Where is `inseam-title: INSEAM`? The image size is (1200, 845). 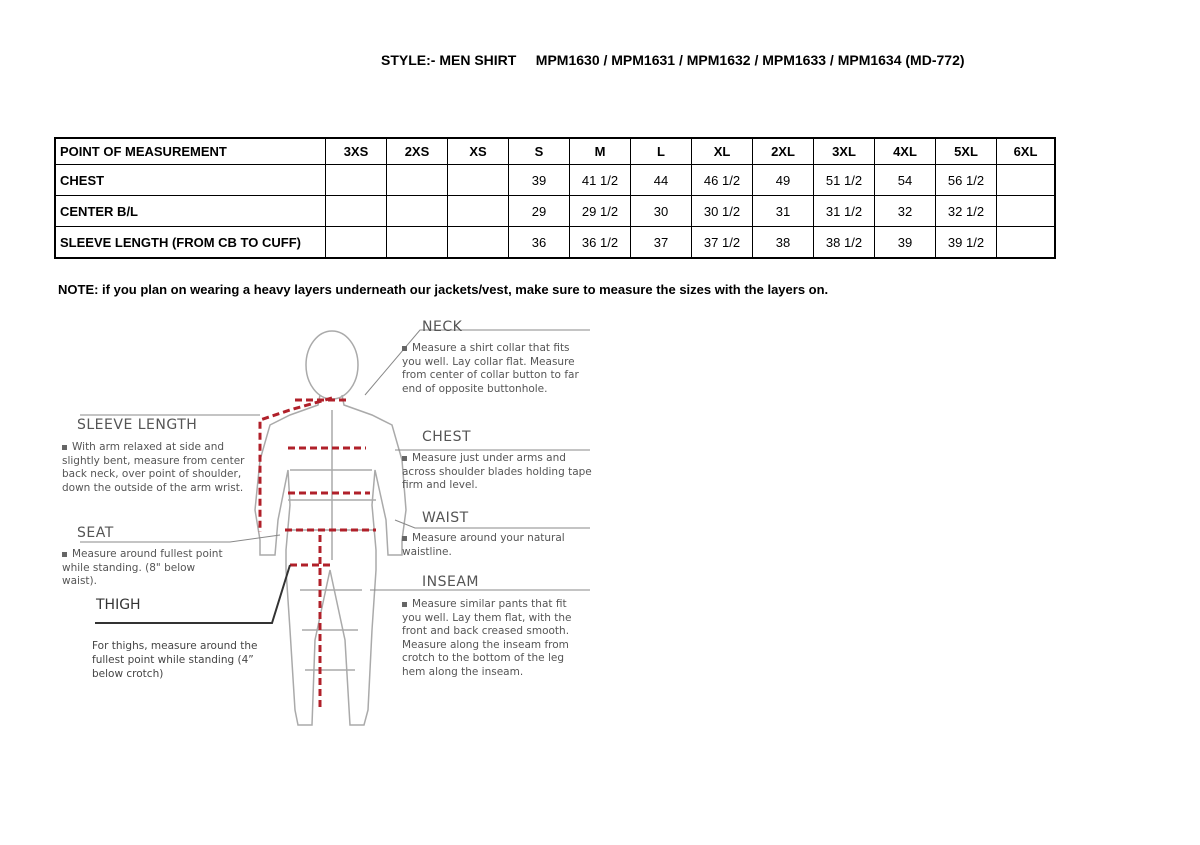 inseam-title: INSEAM is located at coordinates (450, 582).